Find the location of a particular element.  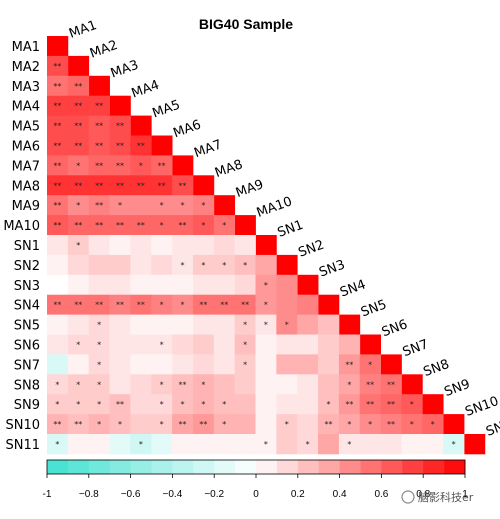

diagonal-label: SN7 is located at coordinates (416, 348).